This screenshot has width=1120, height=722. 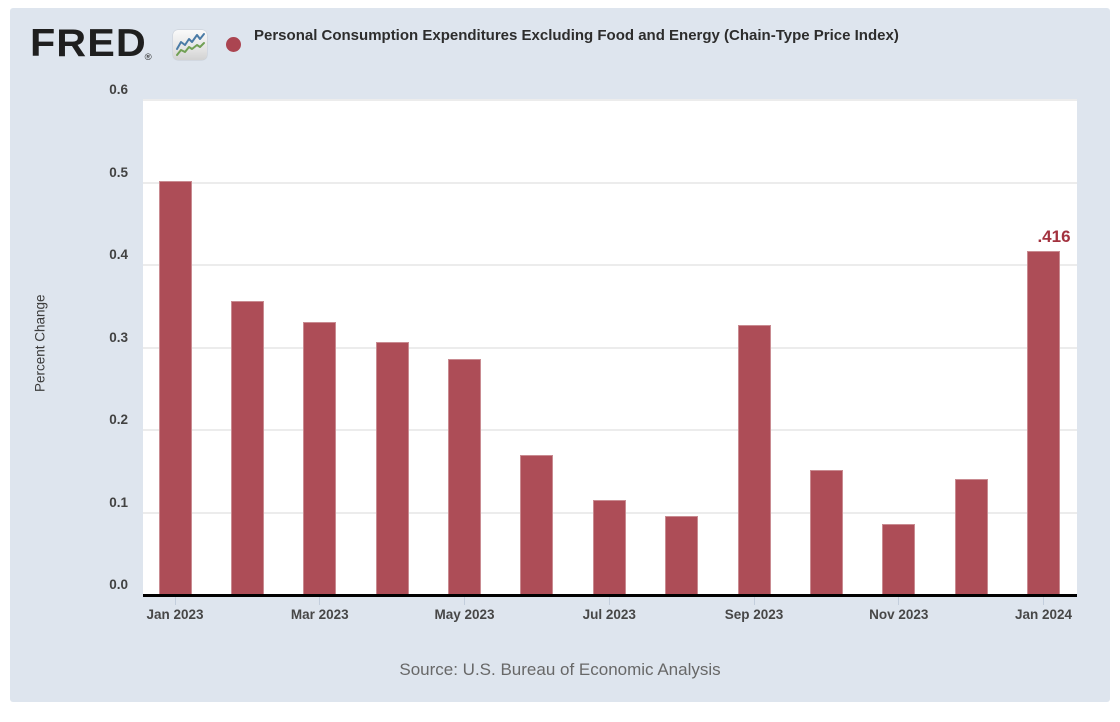 What do you see at coordinates (682, 555) in the screenshot?
I see `bar-aug-2023` at bounding box center [682, 555].